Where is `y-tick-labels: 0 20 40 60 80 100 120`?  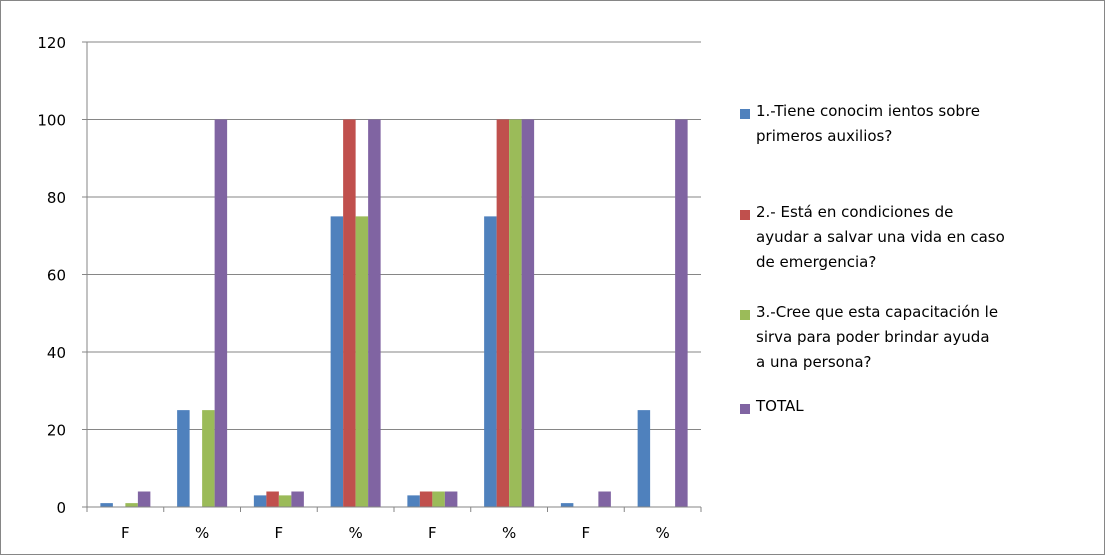 y-tick-labels: 0 20 40 60 80 100 120 is located at coordinates (51, 275).